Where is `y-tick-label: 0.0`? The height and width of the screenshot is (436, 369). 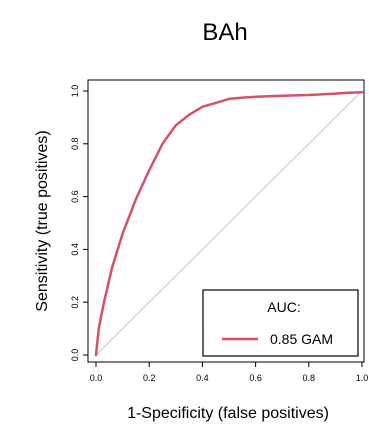 y-tick-label: 0.0 is located at coordinates (75, 355).